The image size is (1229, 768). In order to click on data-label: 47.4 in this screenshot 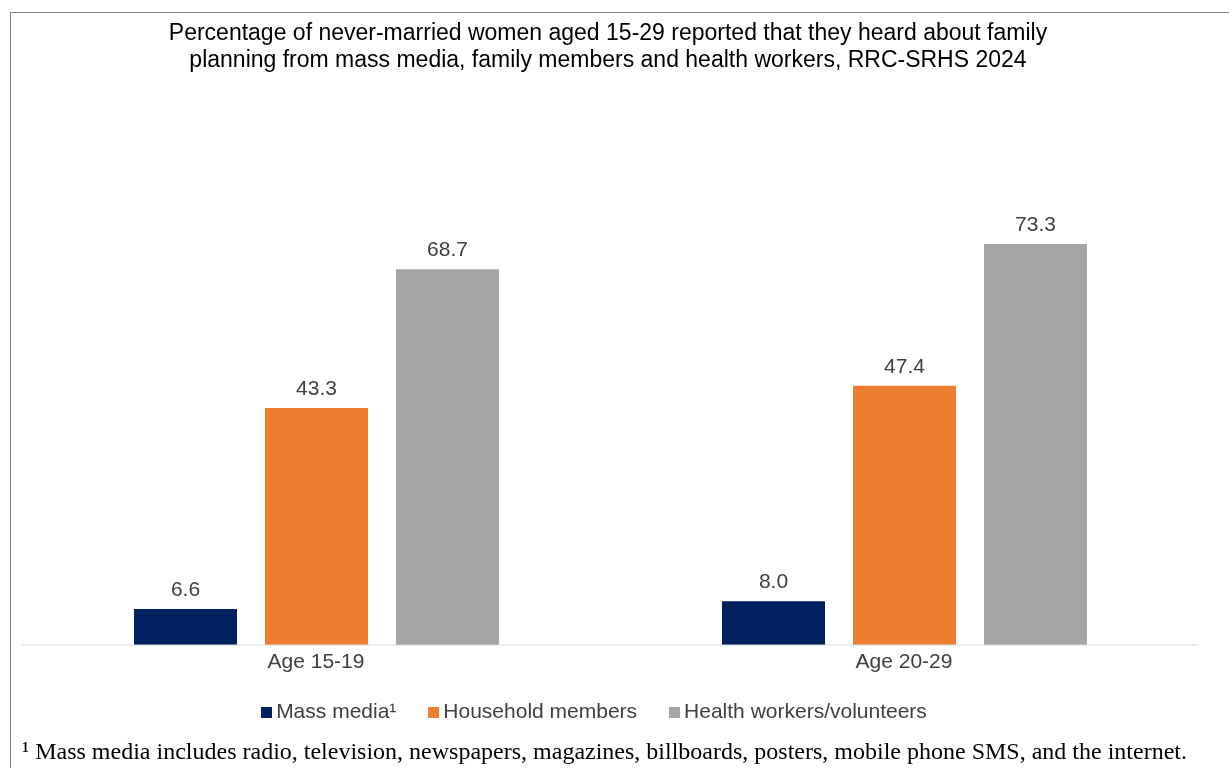, I will do `click(905, 365)`.